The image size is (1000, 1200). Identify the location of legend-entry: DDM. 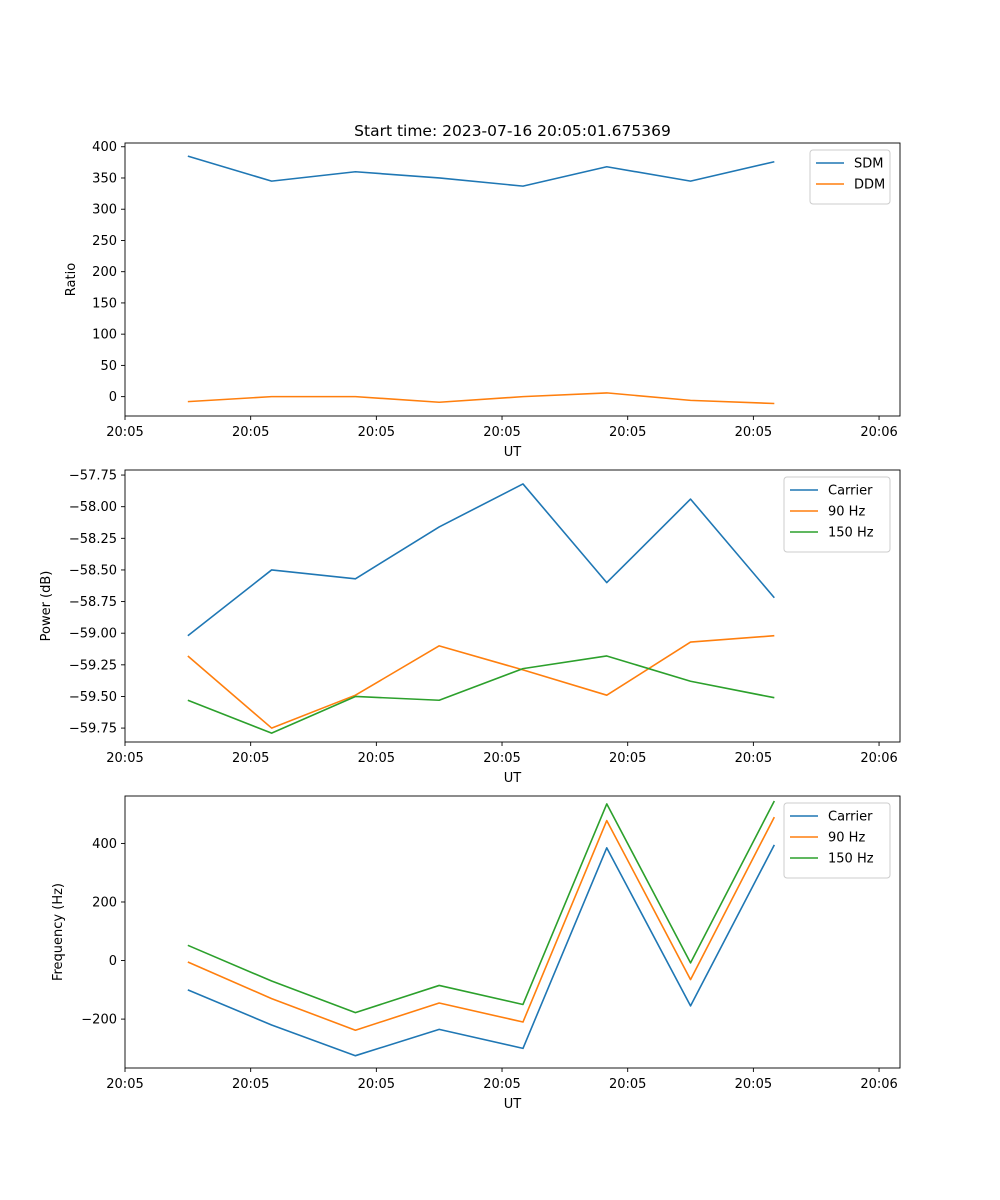
(869, 185).